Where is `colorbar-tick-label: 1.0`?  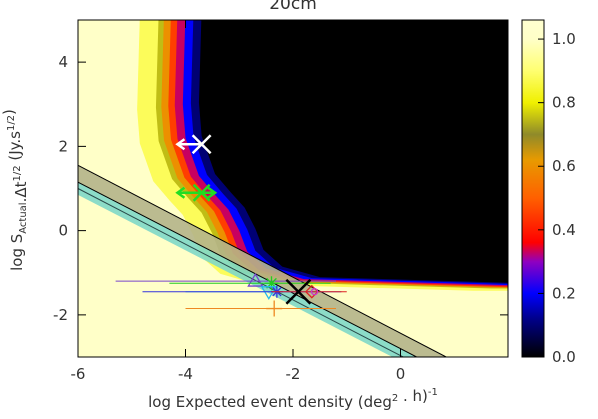
colorbar-tick-label: 1.0 is located at coordinates (564, 39).